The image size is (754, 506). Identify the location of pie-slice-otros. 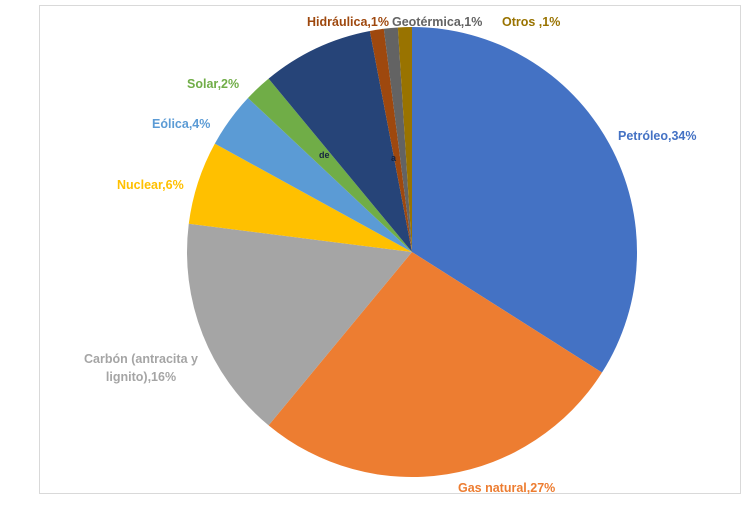
(404, 139).